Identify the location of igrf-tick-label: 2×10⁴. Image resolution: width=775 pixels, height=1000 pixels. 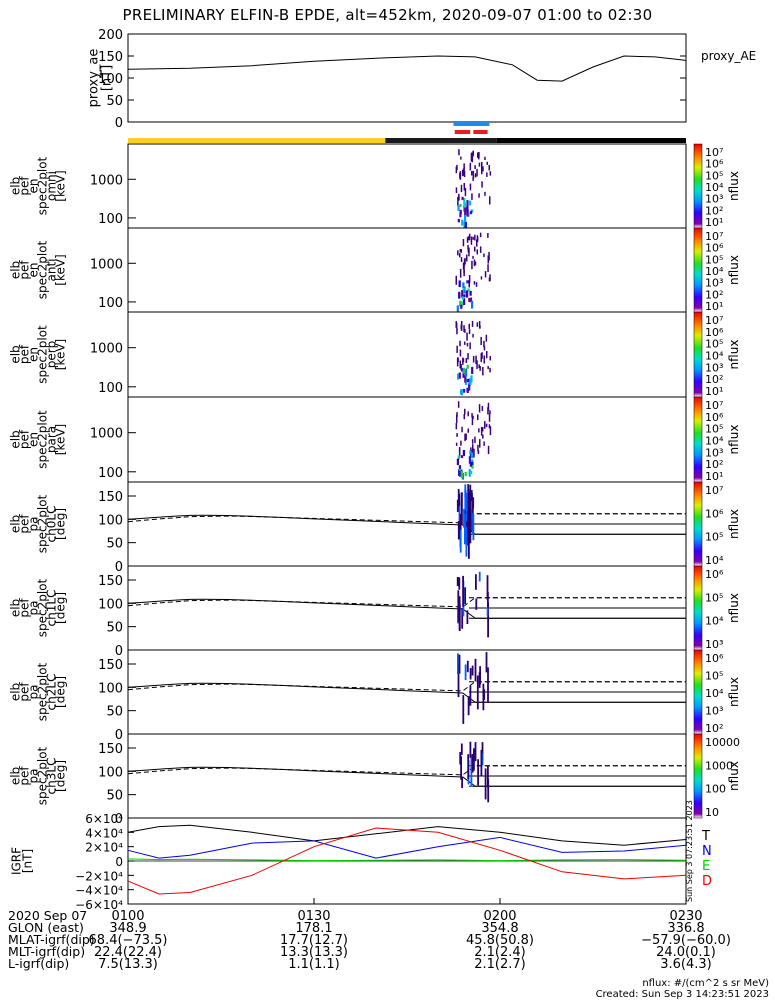
(104, 848).